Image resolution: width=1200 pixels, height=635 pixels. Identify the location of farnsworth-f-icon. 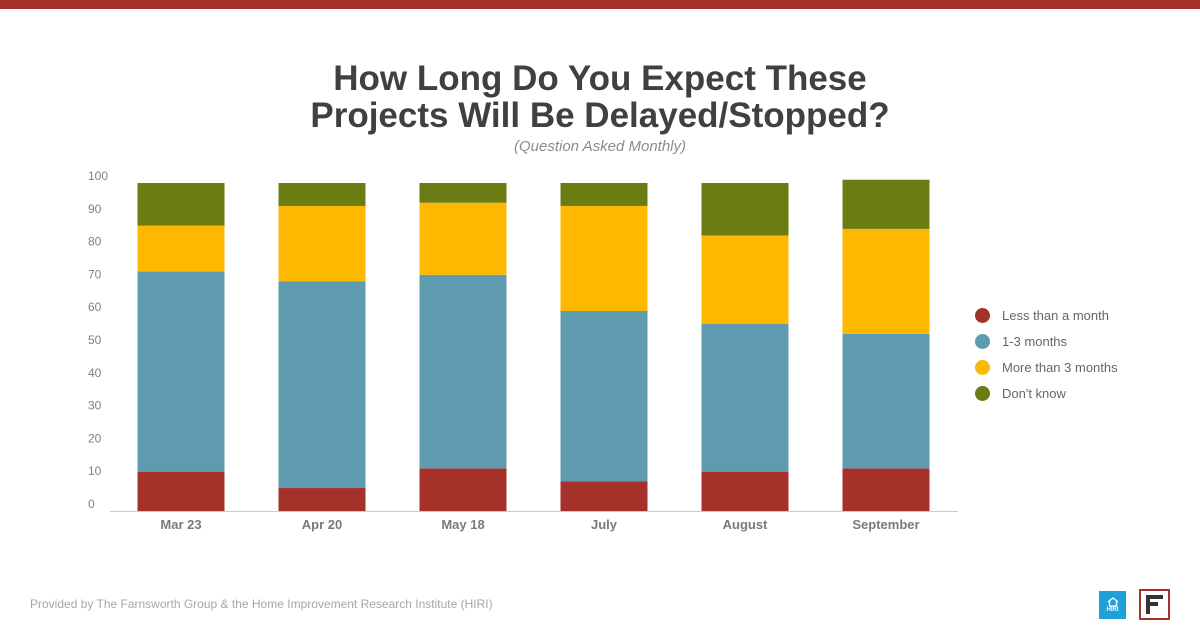
(1154, 604).